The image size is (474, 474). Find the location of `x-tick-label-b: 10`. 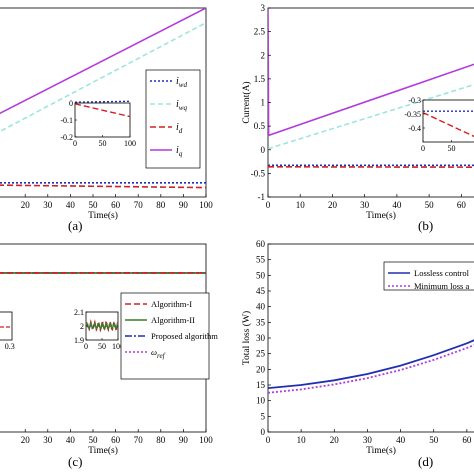

x-tick-label-b: 10 is located at coordinates (301, 205).